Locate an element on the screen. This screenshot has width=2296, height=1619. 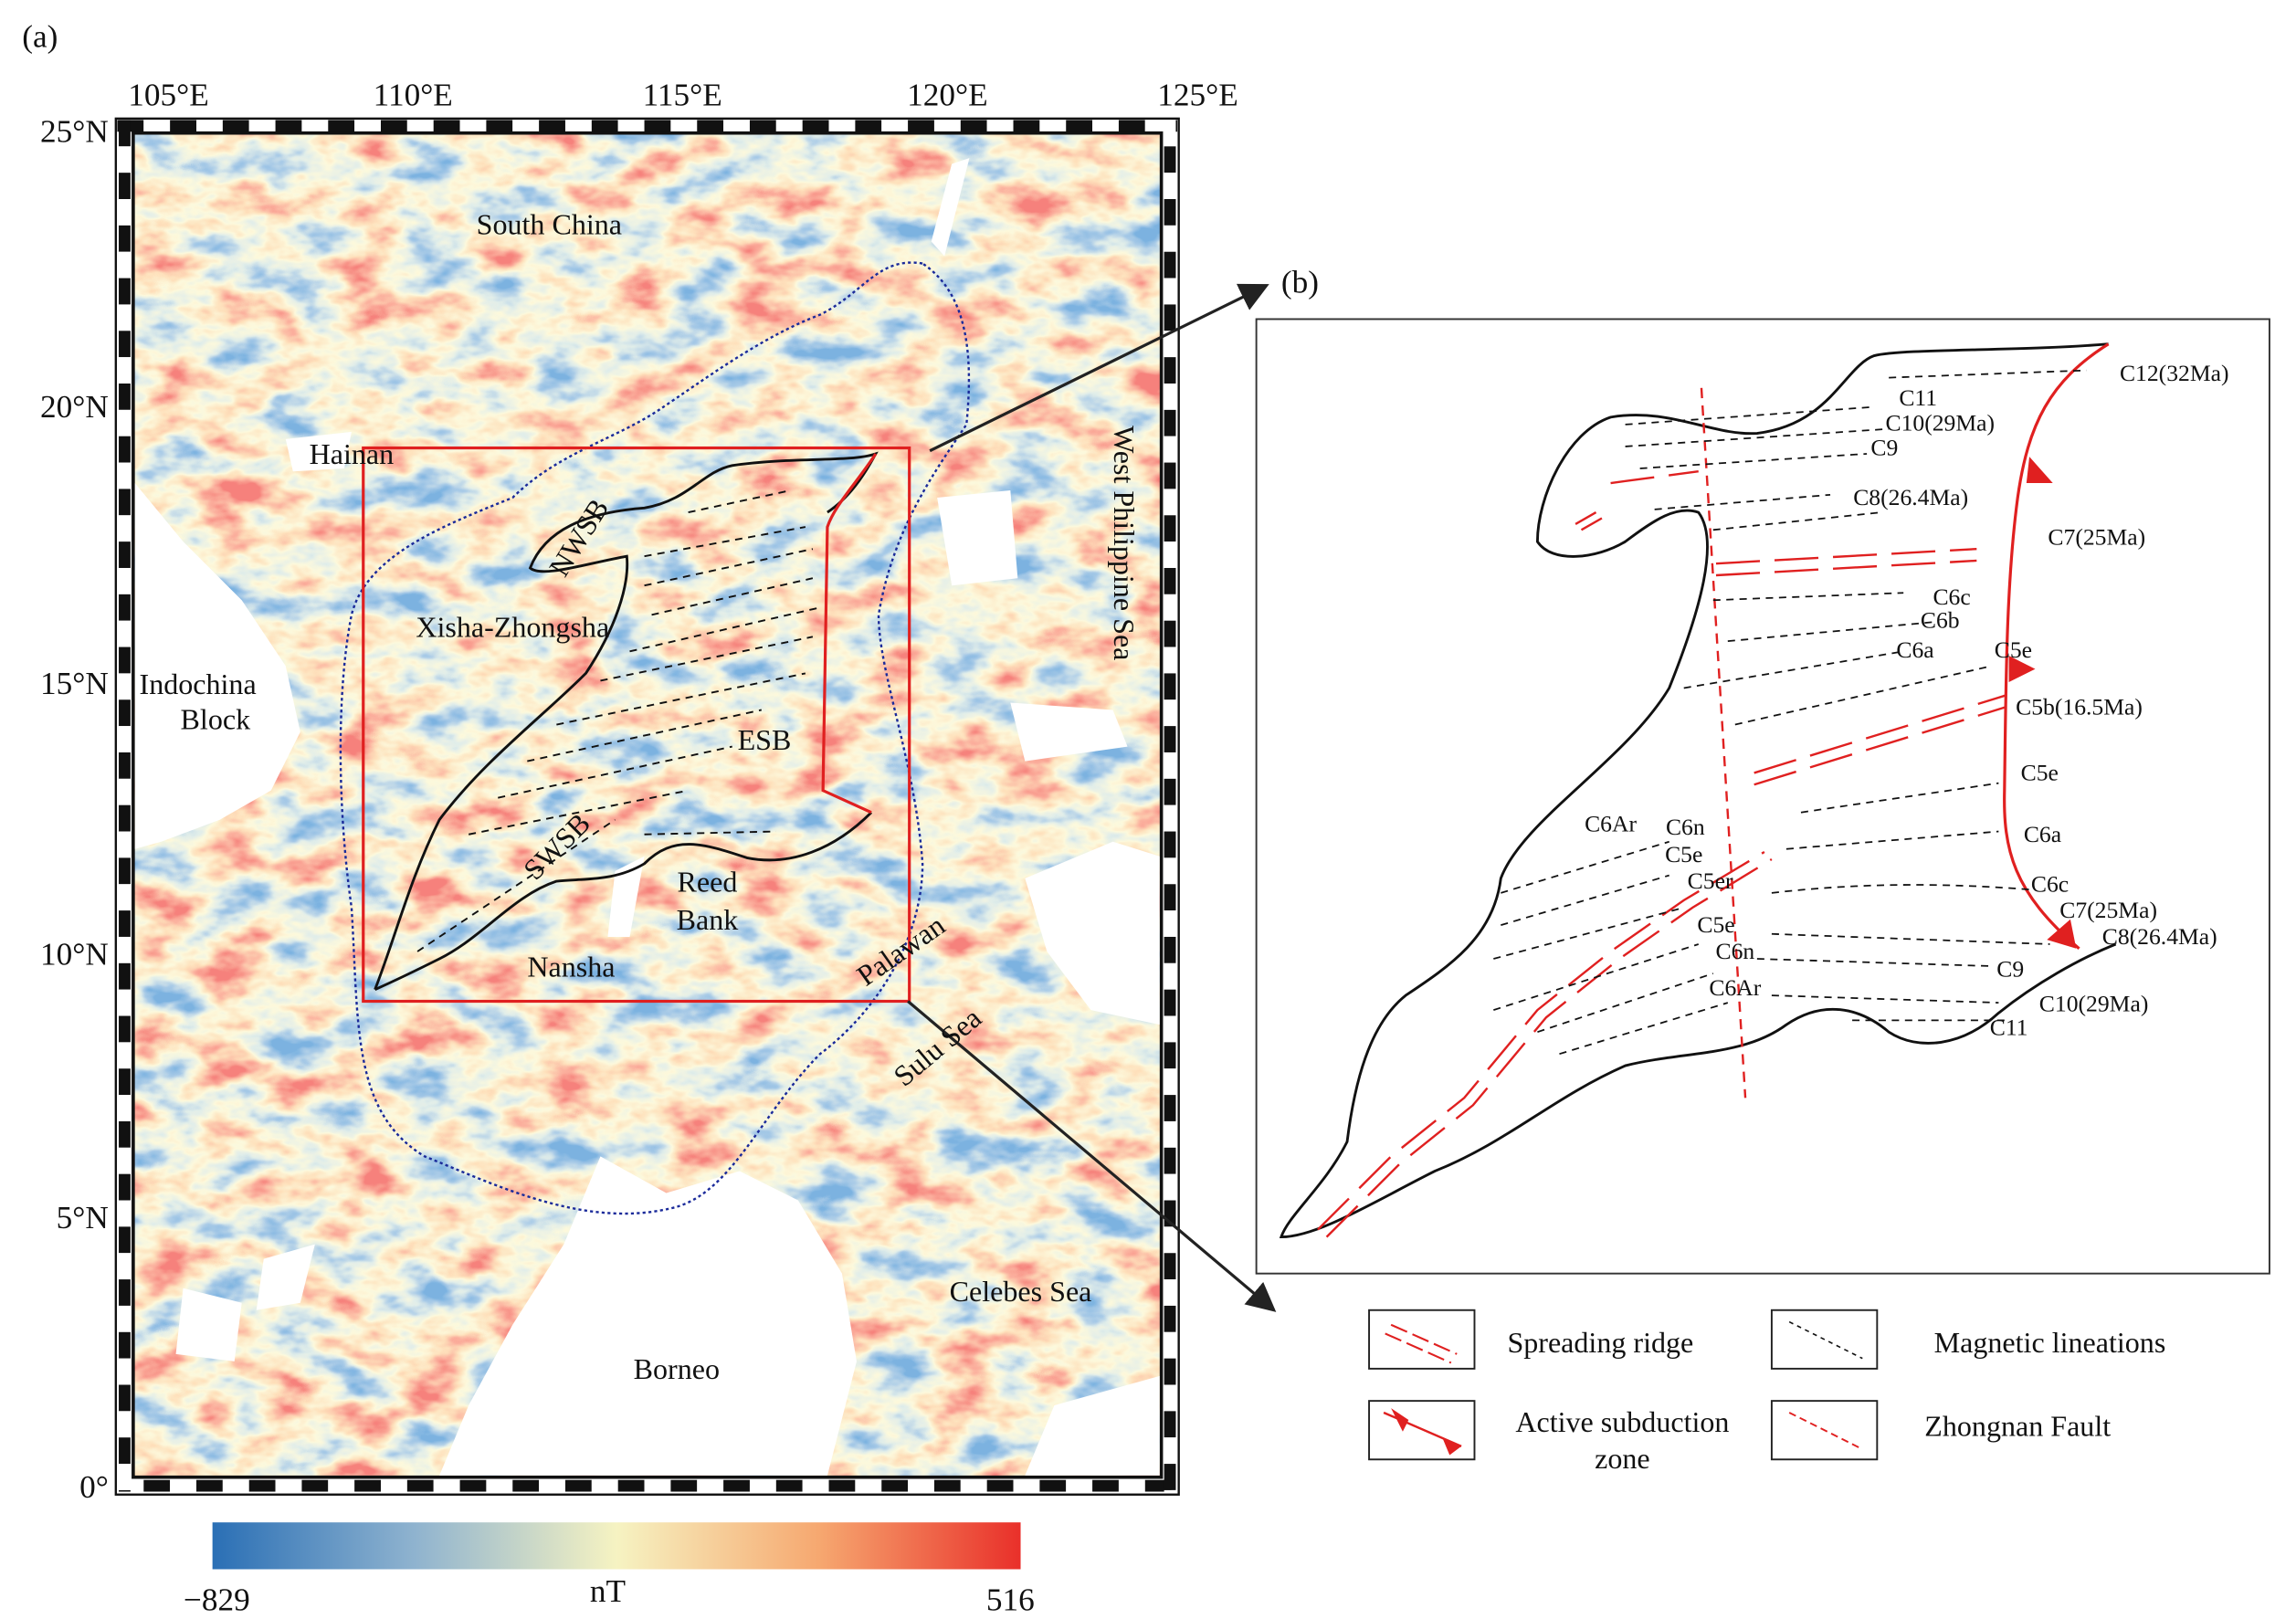
legend-swatch is located at coordinates (1825, 1431).